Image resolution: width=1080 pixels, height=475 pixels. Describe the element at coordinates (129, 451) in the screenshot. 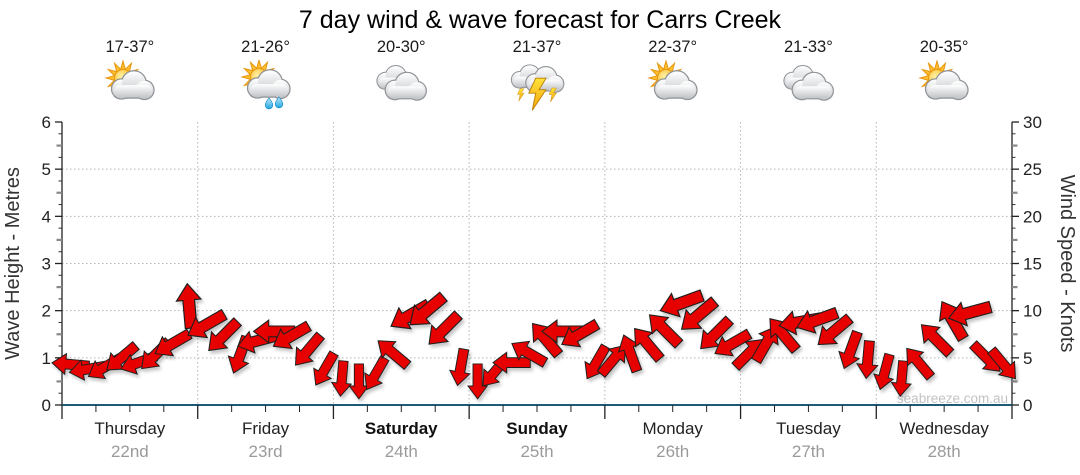

I see `date-label: 22nd` at that location.